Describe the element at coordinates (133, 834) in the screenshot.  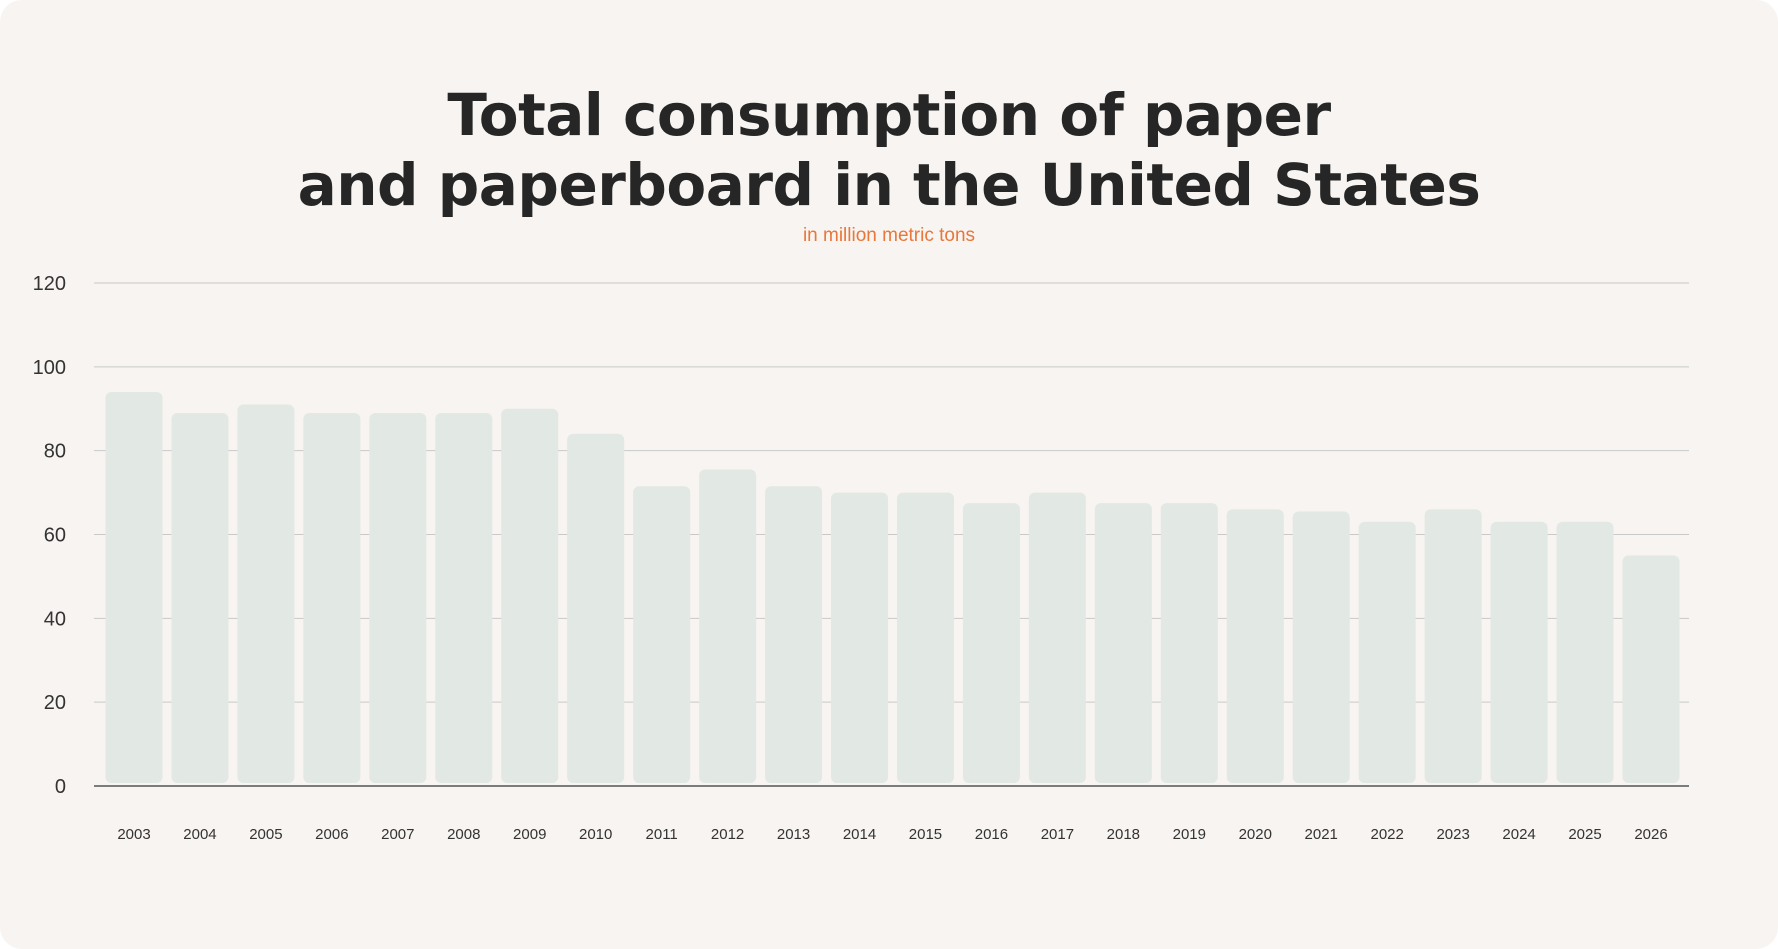
I see `x-tick-label: 2003` at that location.